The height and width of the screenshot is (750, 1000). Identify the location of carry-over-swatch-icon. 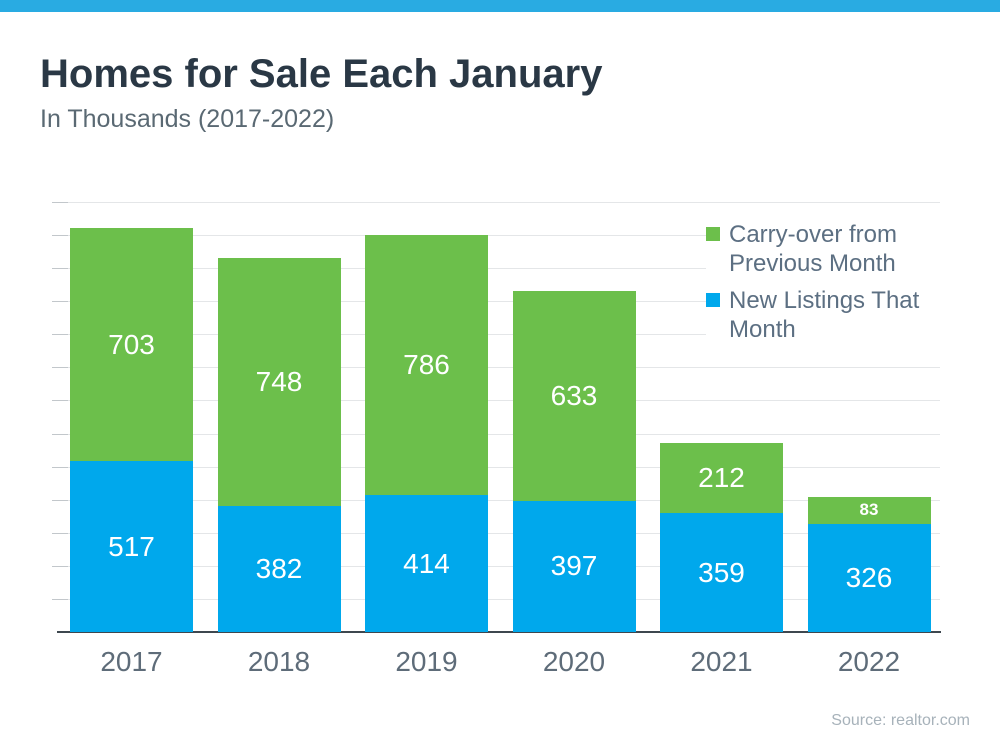
(713, 234).